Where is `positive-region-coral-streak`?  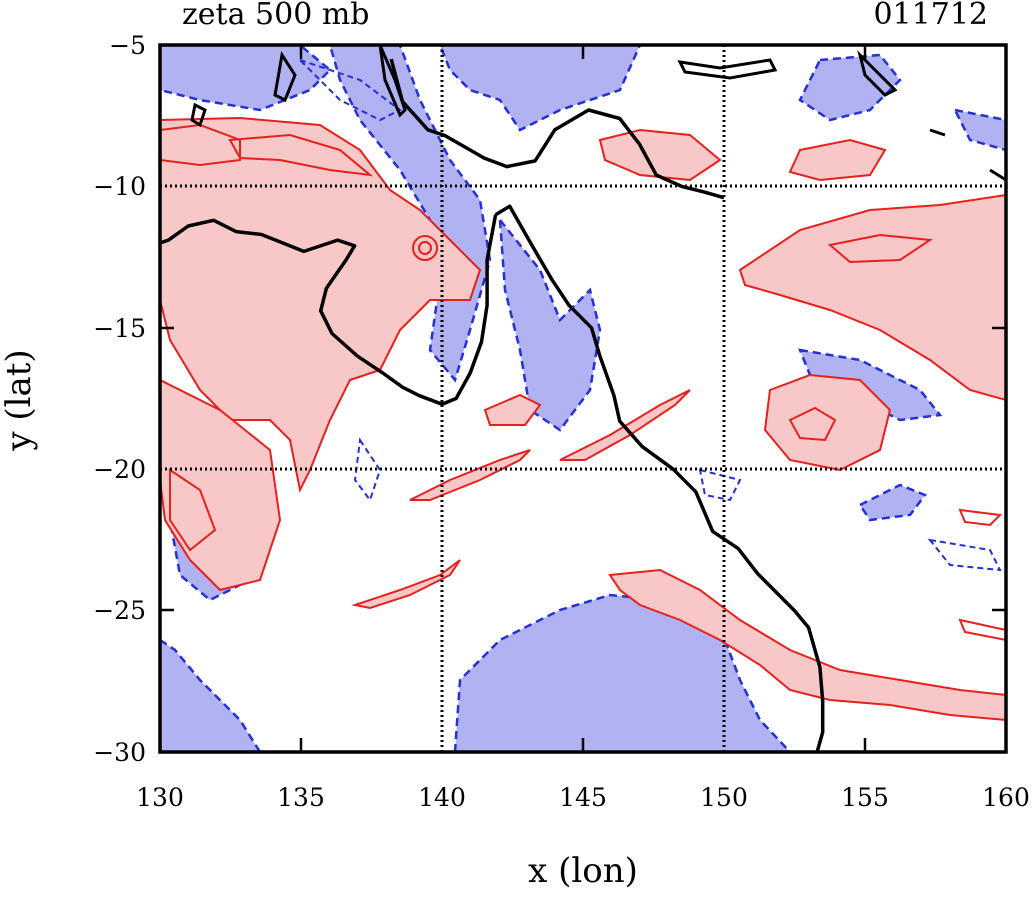 positive-region-coral-streak is located at coordinates (625, 425).